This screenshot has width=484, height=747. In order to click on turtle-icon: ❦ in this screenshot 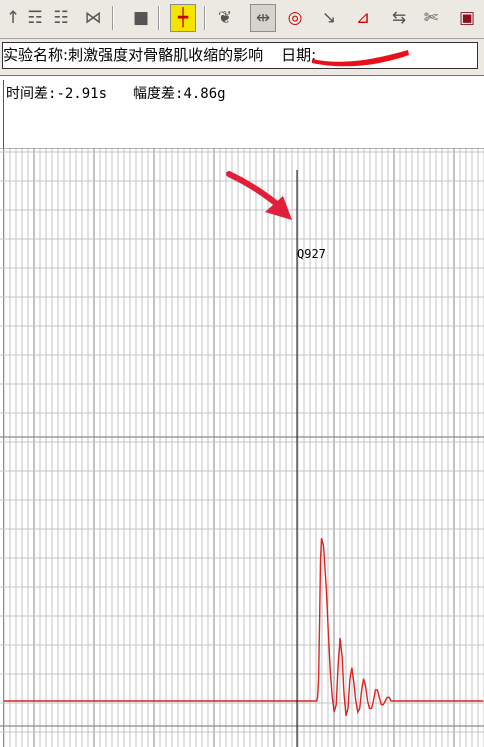, I will do `click(225, 18)`.